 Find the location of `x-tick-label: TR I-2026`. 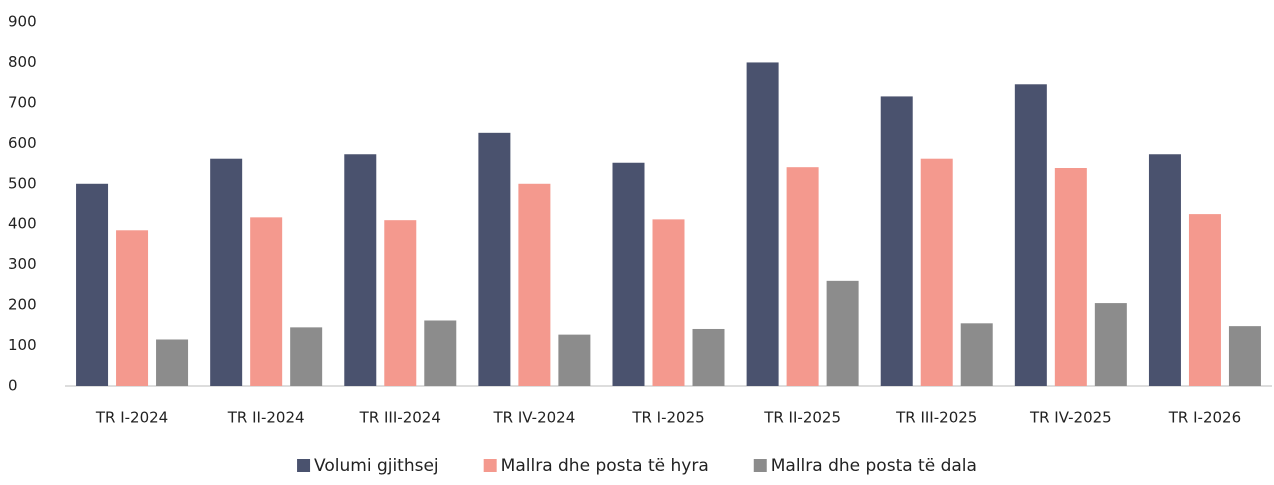

x-tick-label: TR I-2026 is located at coordinates (1204, 418).